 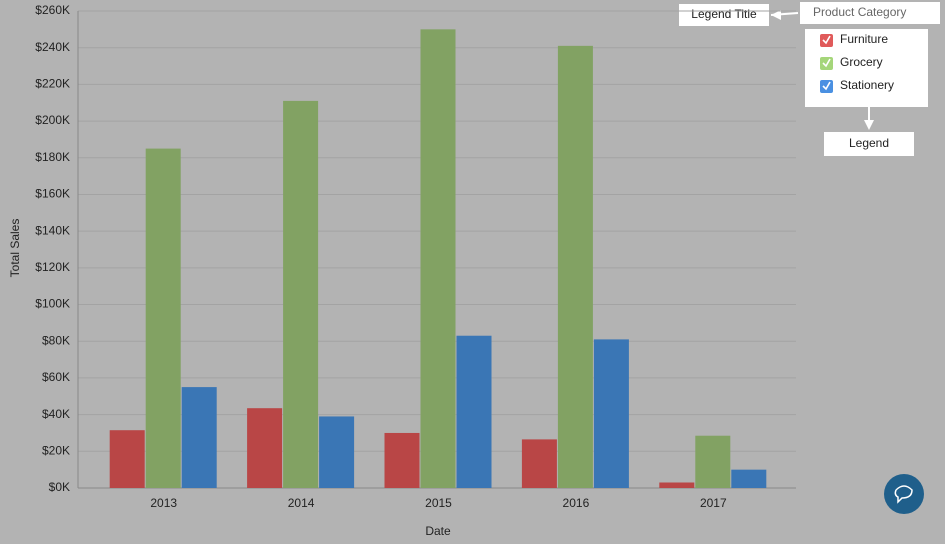 What do you see at coordinates (163, 503) in the screenshot?
I see `x-tick-label: 2013` at bounding box center [163, 503].